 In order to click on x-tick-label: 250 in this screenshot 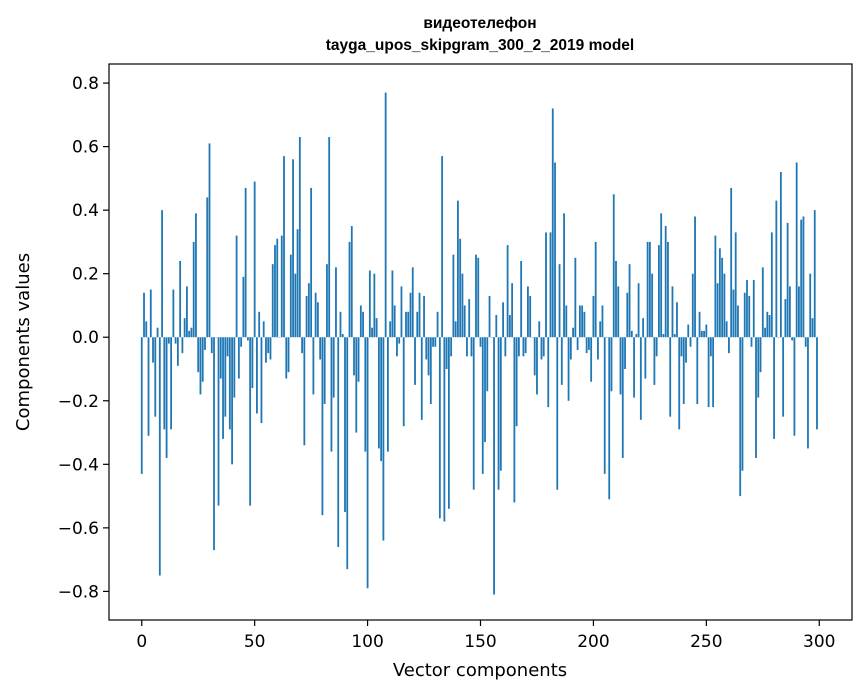, I will do `click(706, 642)`.